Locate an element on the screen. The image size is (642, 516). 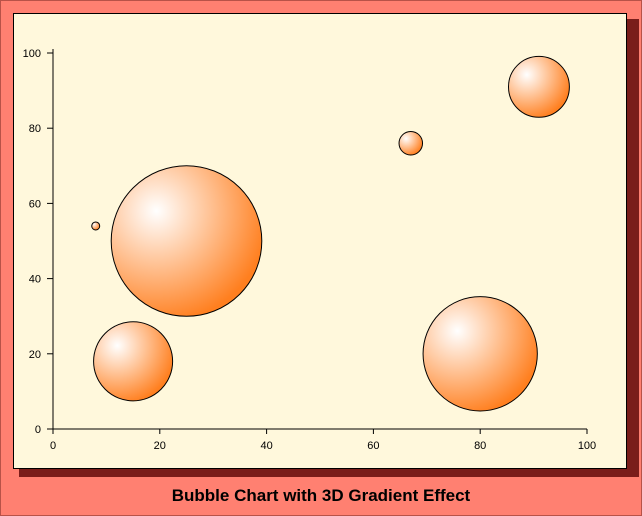
y-tick-label: 20 is located at coordinates (35, 355).